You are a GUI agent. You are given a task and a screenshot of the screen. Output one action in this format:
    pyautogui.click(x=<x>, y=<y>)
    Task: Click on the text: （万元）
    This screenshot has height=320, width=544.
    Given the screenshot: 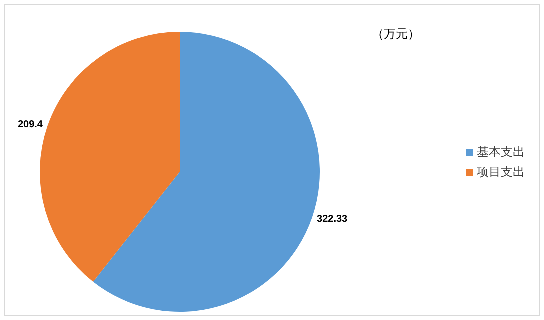 What is the action you would take?
    pyautogui.click(x=396, y=34)
    